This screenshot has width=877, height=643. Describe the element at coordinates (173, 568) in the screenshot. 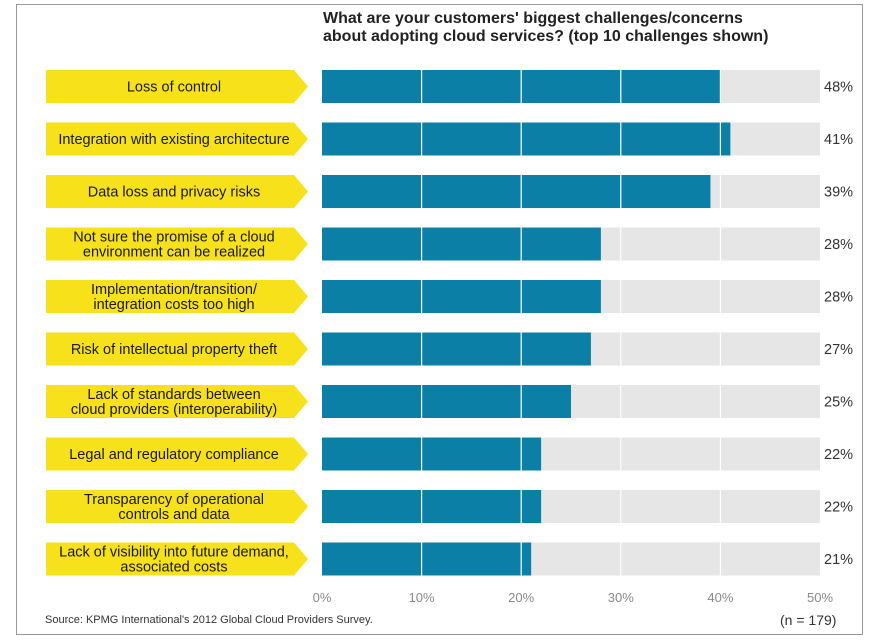

I see `category-label: associated costs` at that location.